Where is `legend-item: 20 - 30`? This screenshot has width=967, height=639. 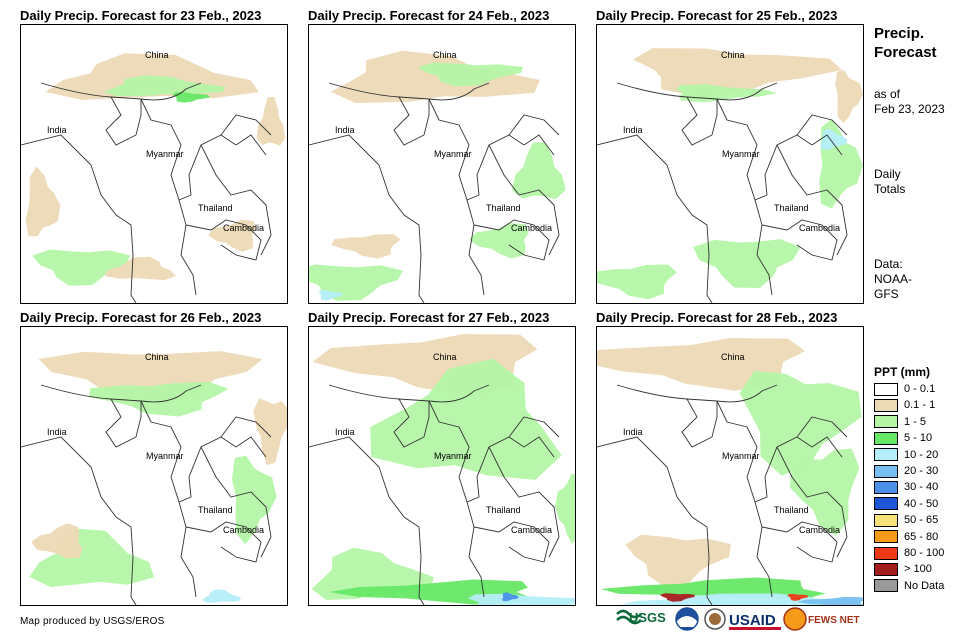
legend-item: 20 - 30 is located at coordinates (906, 471).